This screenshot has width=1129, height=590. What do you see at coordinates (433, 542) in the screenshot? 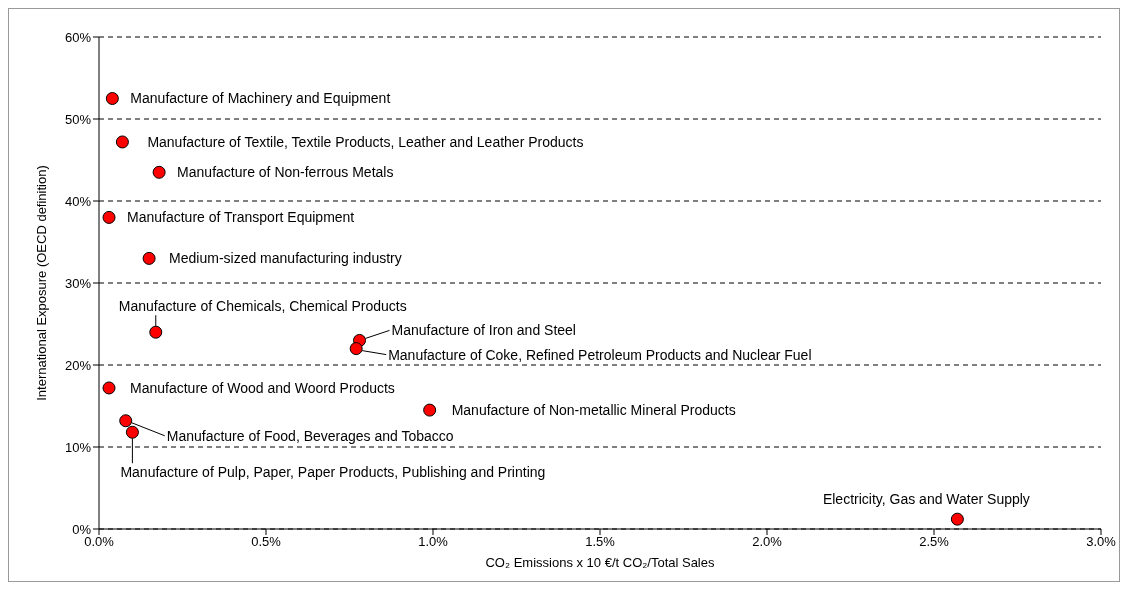
I see `x-tick-label: 1.0%` at bounding box center [433, 542].